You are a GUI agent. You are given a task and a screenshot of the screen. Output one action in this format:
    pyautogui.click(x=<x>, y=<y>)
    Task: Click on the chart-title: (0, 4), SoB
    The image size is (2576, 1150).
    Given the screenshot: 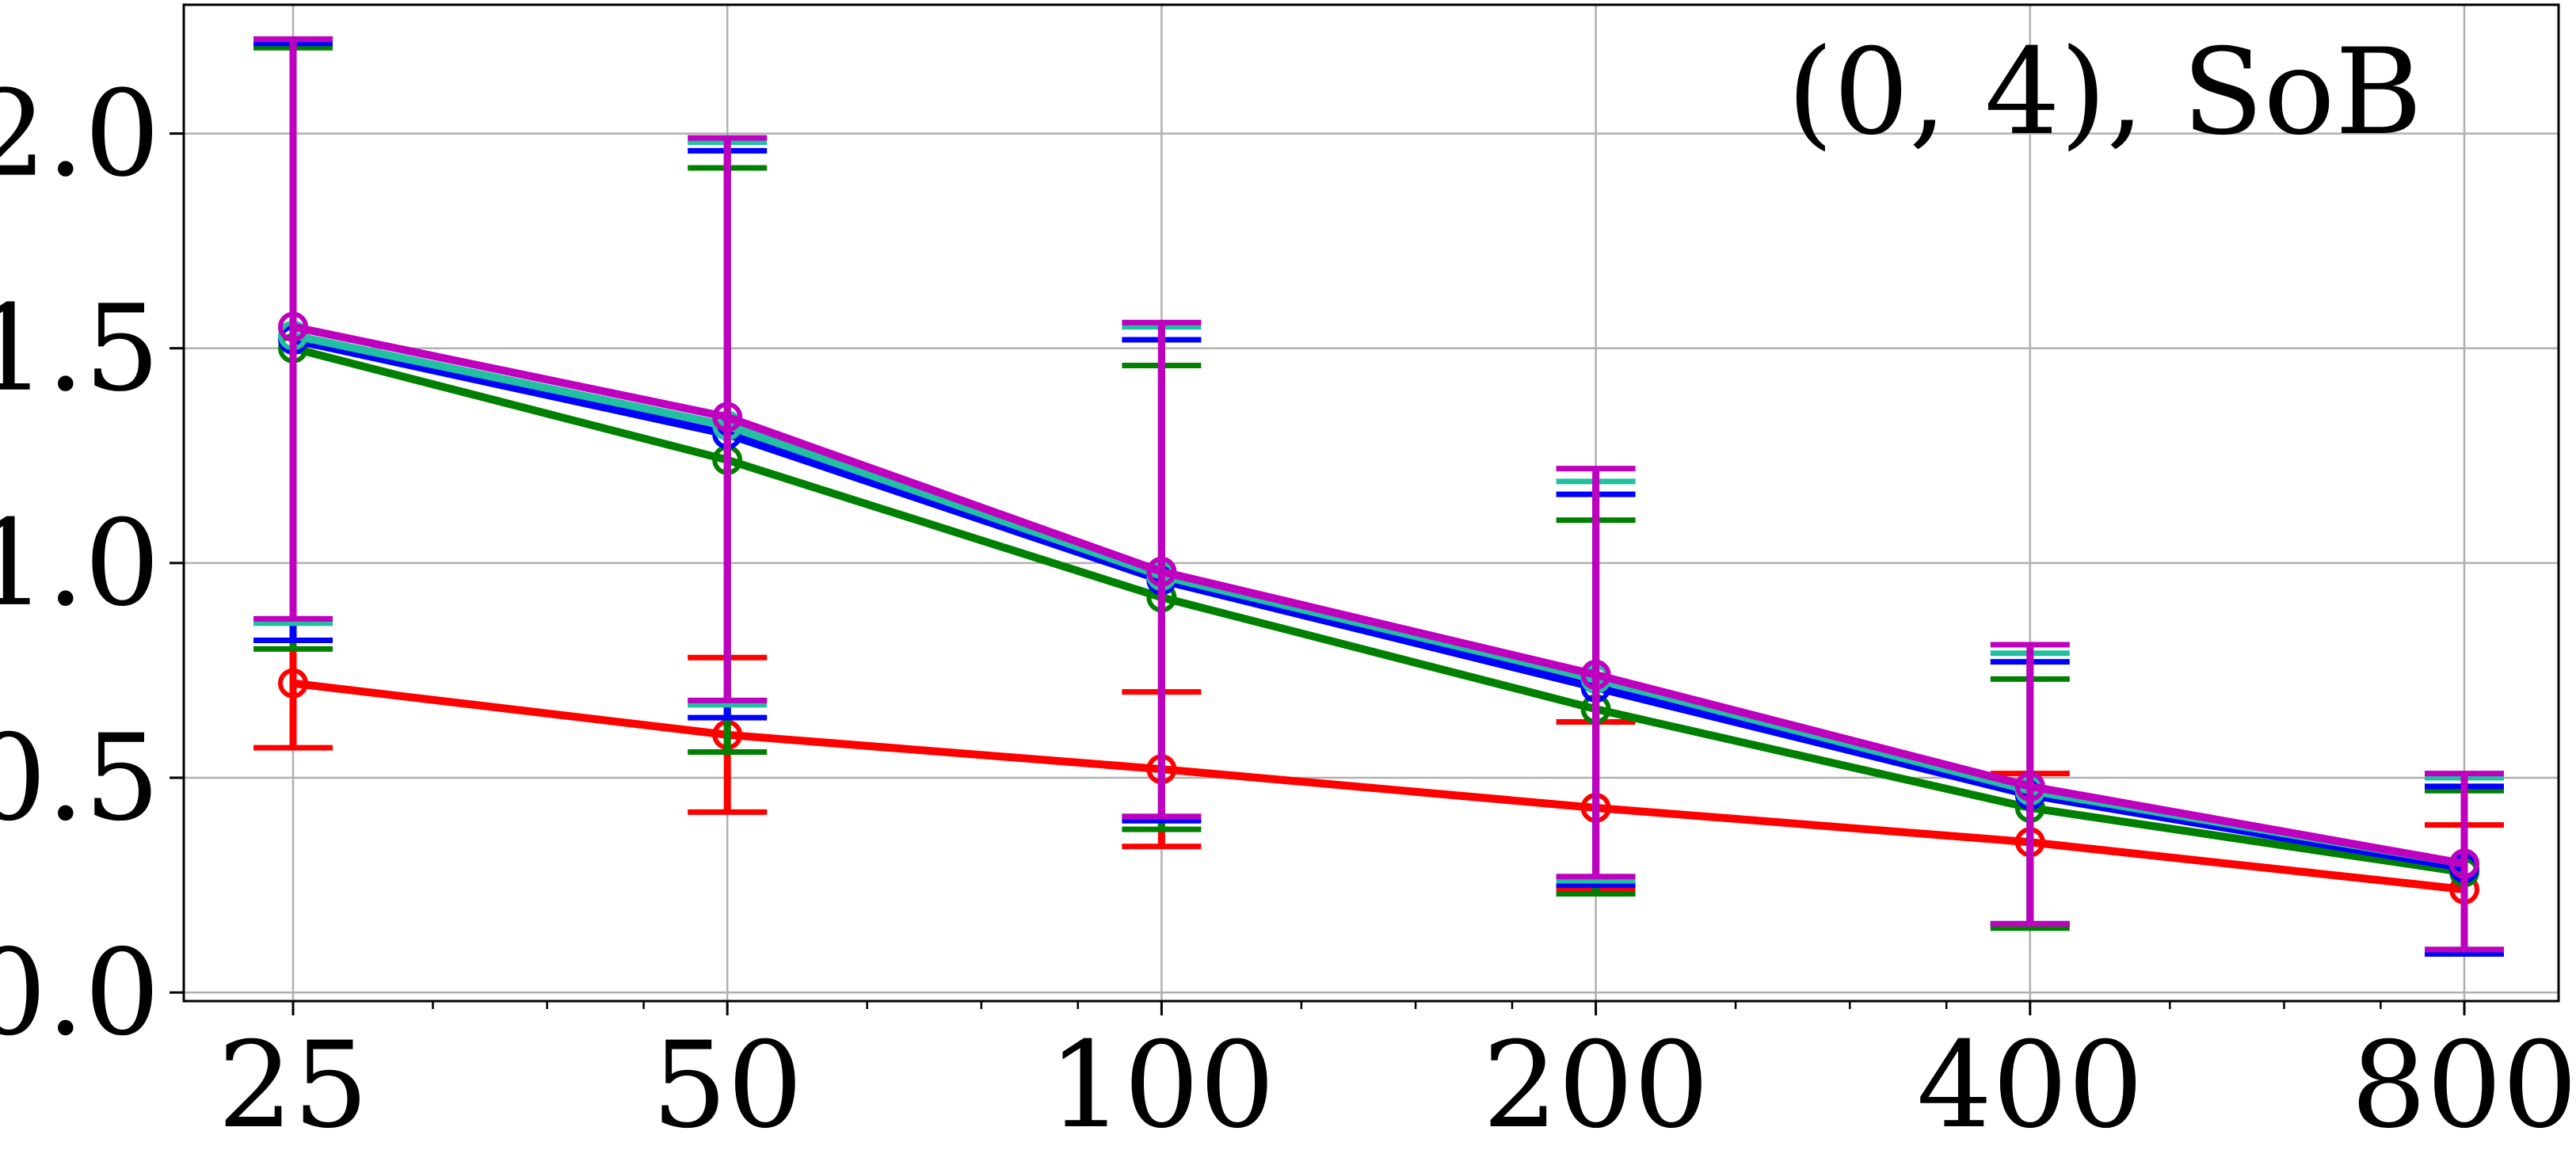 What is the action you would take?
    pyautogui.click(x=2105, y=93)
    